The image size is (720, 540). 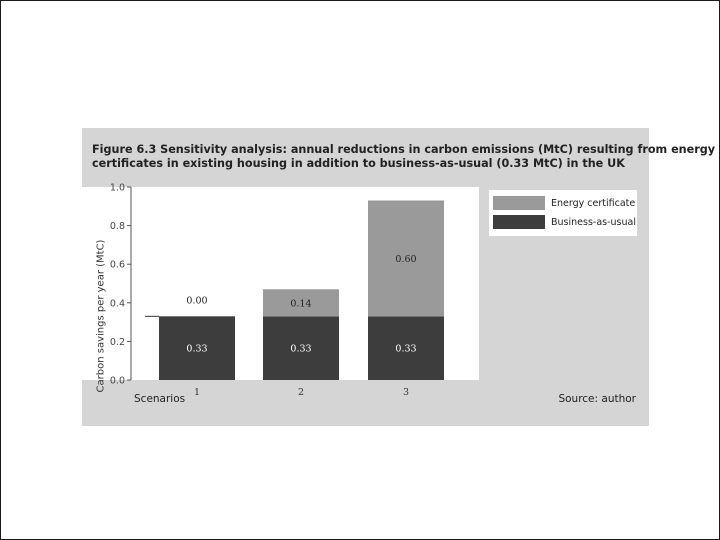 I want to click on legend-item-business-as-usual: Business-as-usual, so click(x=564, y=222).